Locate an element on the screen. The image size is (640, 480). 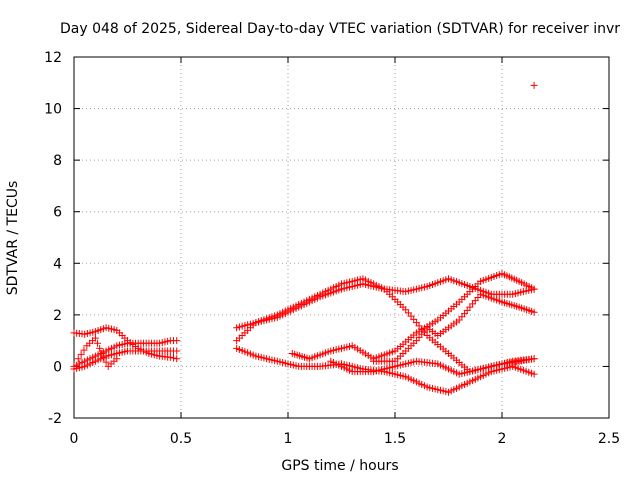
y-tick-label: 0 is located at coordinates (57, 367).